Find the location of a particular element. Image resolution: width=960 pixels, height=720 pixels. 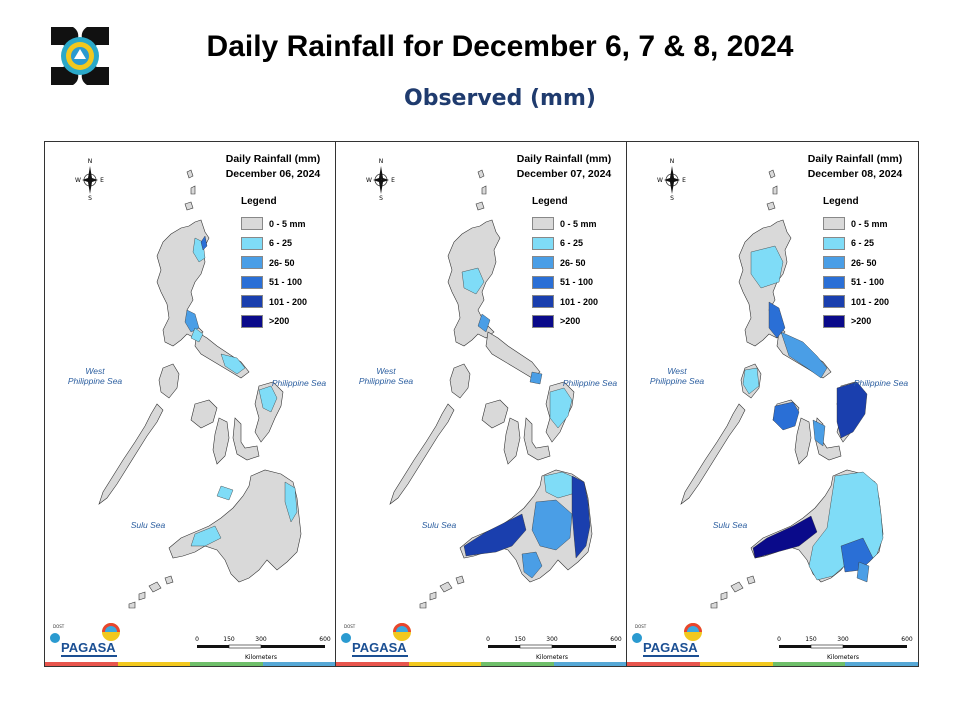

scale-tick-0: 0 is located at coordinates (488, 639).